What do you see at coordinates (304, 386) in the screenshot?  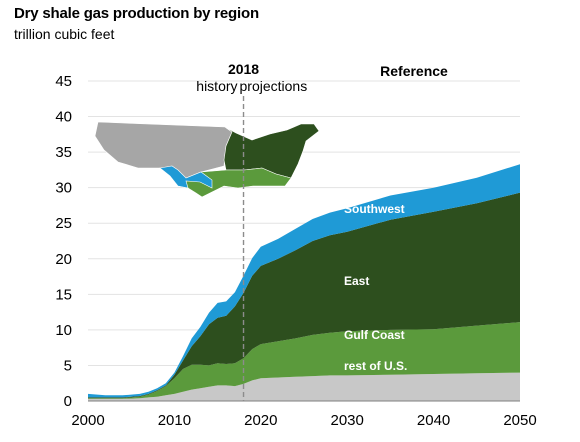 I see `area-rest-of-u-s` at bounding box center [304, 386].